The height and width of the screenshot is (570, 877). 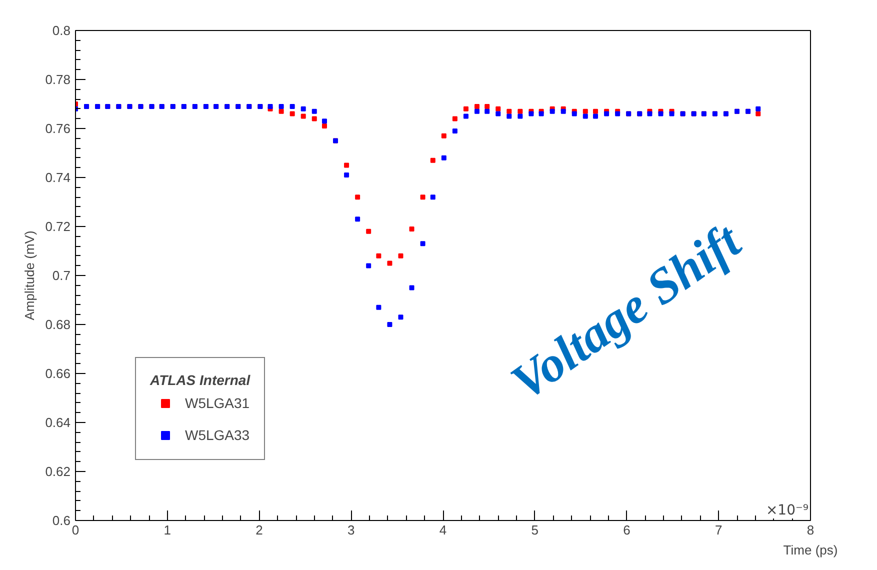 What do you see at coordinates (58, 471) in the screenshot?
I see `y-tick-label: 0.62` at bounding box center [58, 471].